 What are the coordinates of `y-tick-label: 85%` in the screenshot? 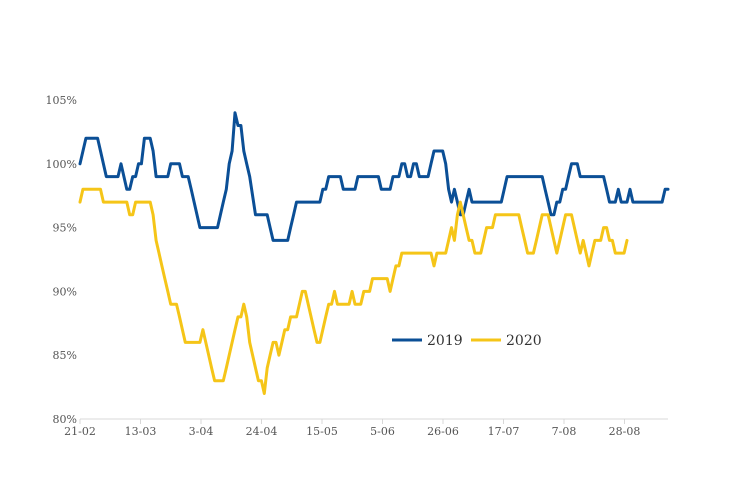 It's located at (65, 355).